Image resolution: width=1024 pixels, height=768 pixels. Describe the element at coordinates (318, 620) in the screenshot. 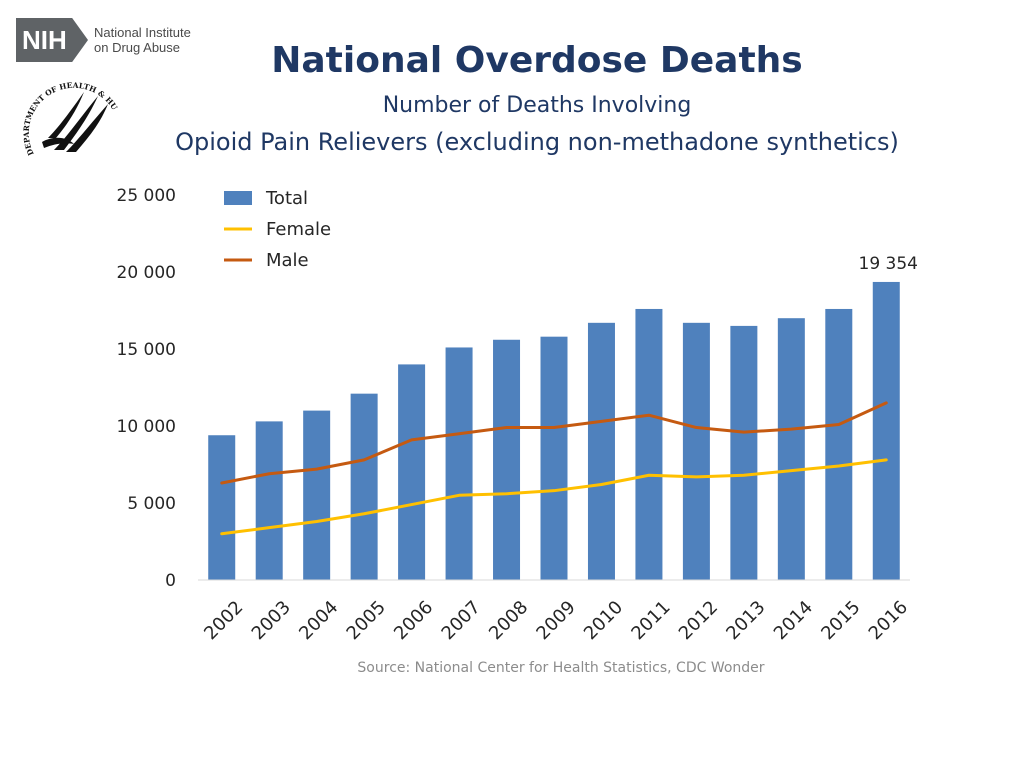

I see `x-tick-label: 2004` at that location.